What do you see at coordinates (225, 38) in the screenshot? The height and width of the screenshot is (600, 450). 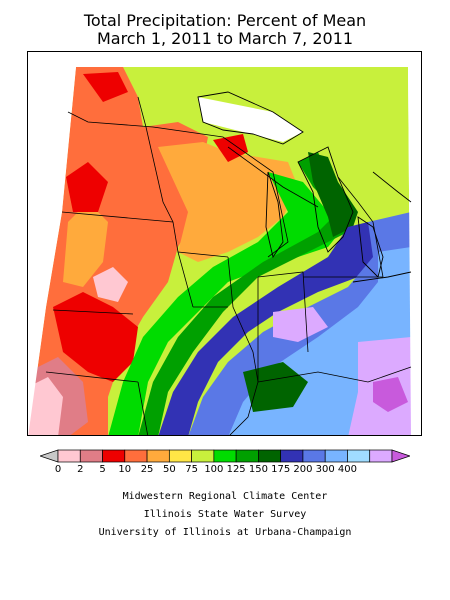 I see `map-subtitle: March 1, 2011 to March 7, 2011` at bounding box center [225, 38].